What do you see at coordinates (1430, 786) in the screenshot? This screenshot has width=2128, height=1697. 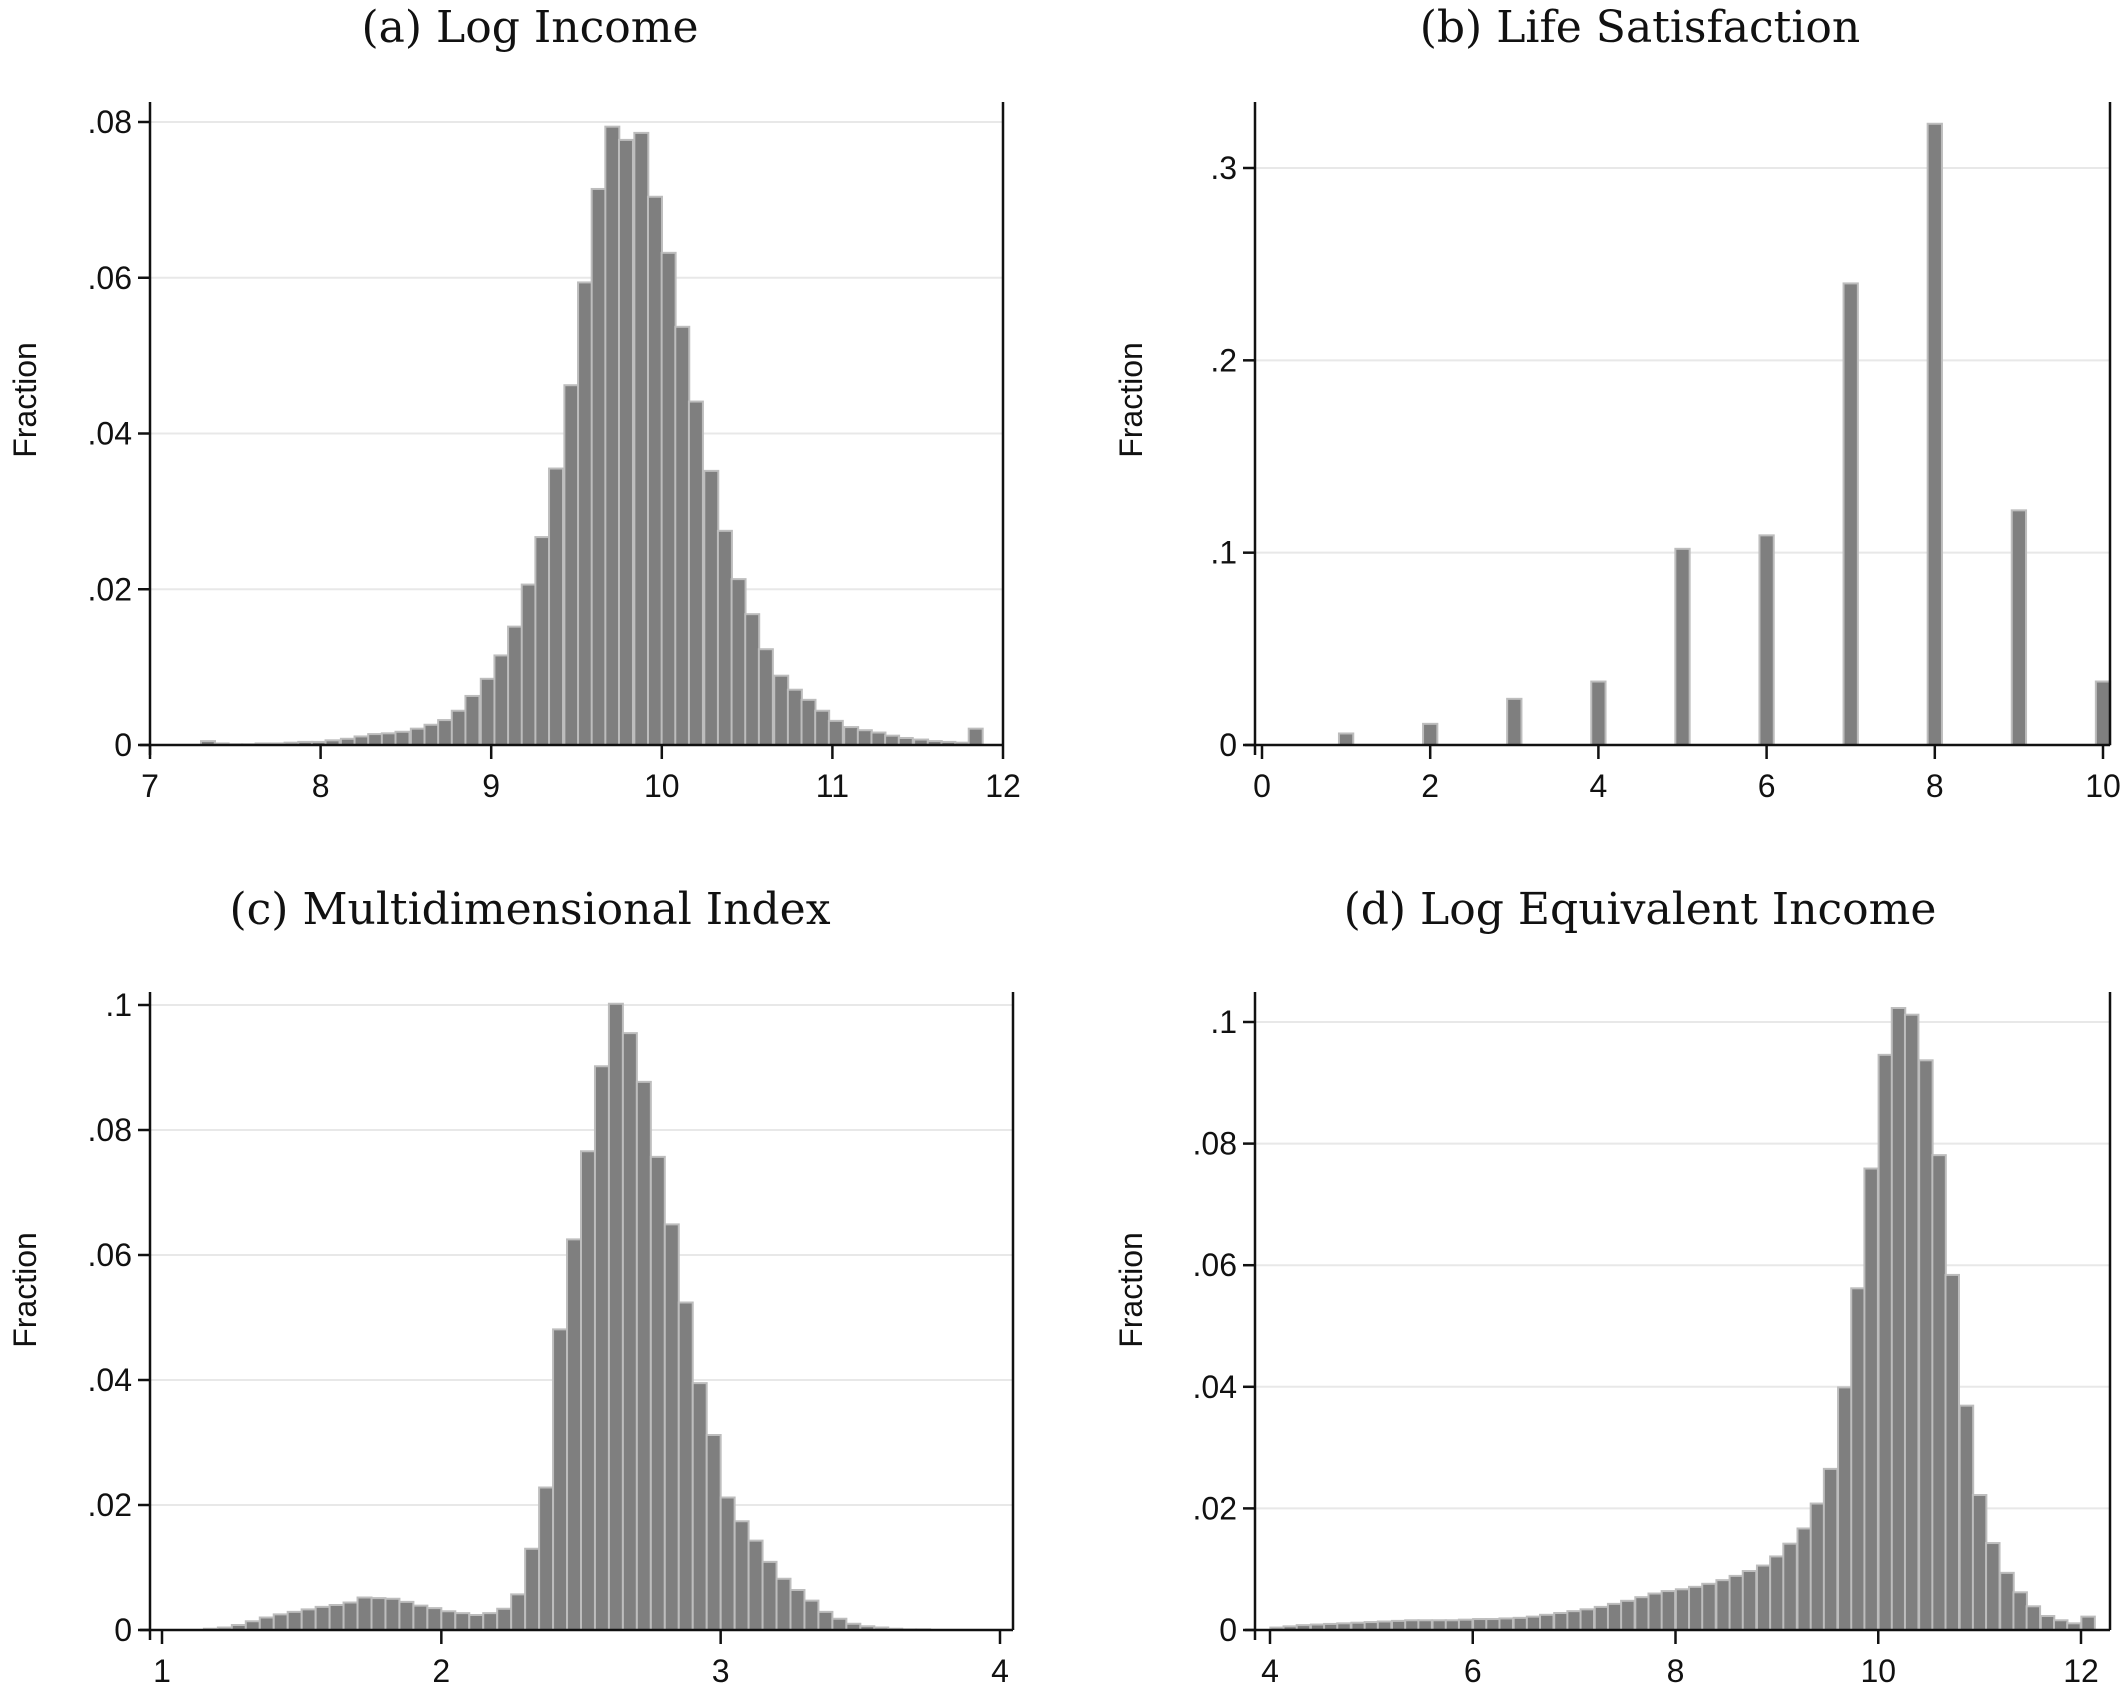 I see `panel-b-xtick-label-1: 2` at bounding box center [1430, 786].